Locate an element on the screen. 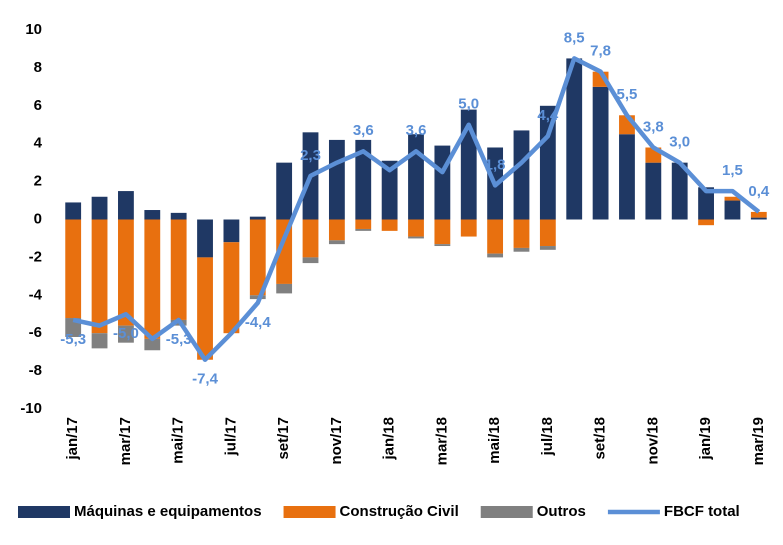 The image size is (783, 545). x-tick-label: nov/17 is located at coordinates (336, 441).